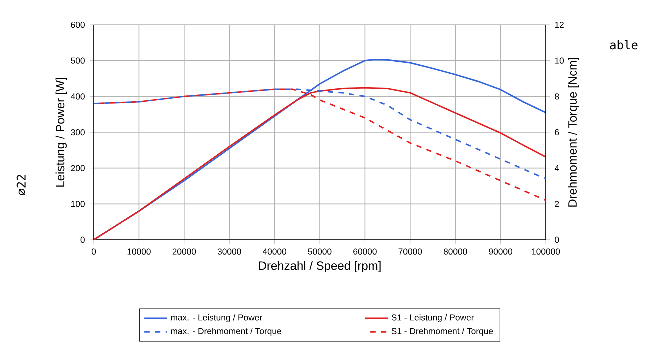 This screenshot has height=342, width=653. Describe the element at coordinates (365, 251) in the screenshot. I see `x-tick-label: 60000` at that location.